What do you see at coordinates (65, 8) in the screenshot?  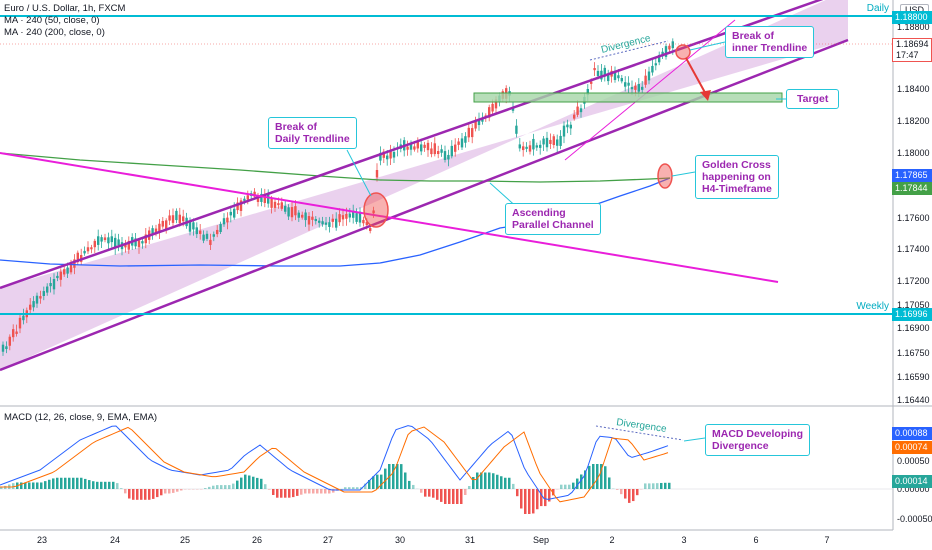 I see `symbol-title: Euro / U.S. Dollar, 1h, FXCM` at bounding box center [65, 8].